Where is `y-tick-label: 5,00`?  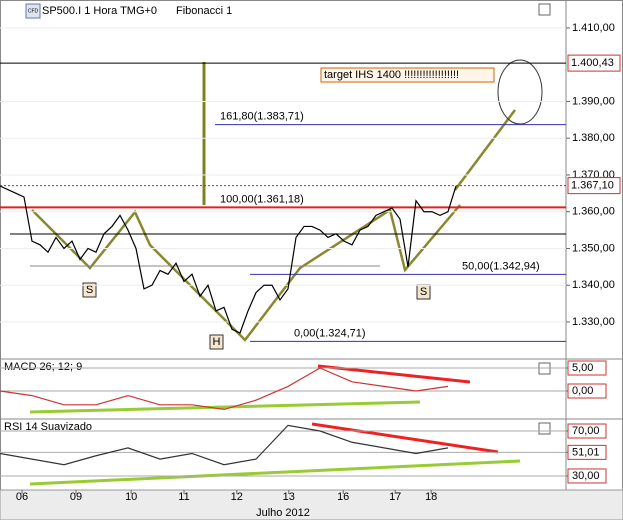
y-tick-label: 5,00 is located at coordinates (582, 368).